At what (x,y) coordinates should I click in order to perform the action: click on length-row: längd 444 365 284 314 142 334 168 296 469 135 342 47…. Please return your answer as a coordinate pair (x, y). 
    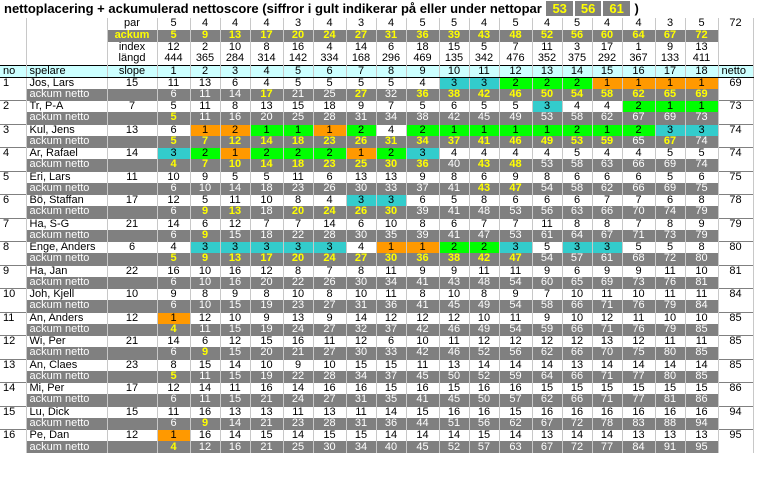
    Looking at the image, I should click on (377, 59).